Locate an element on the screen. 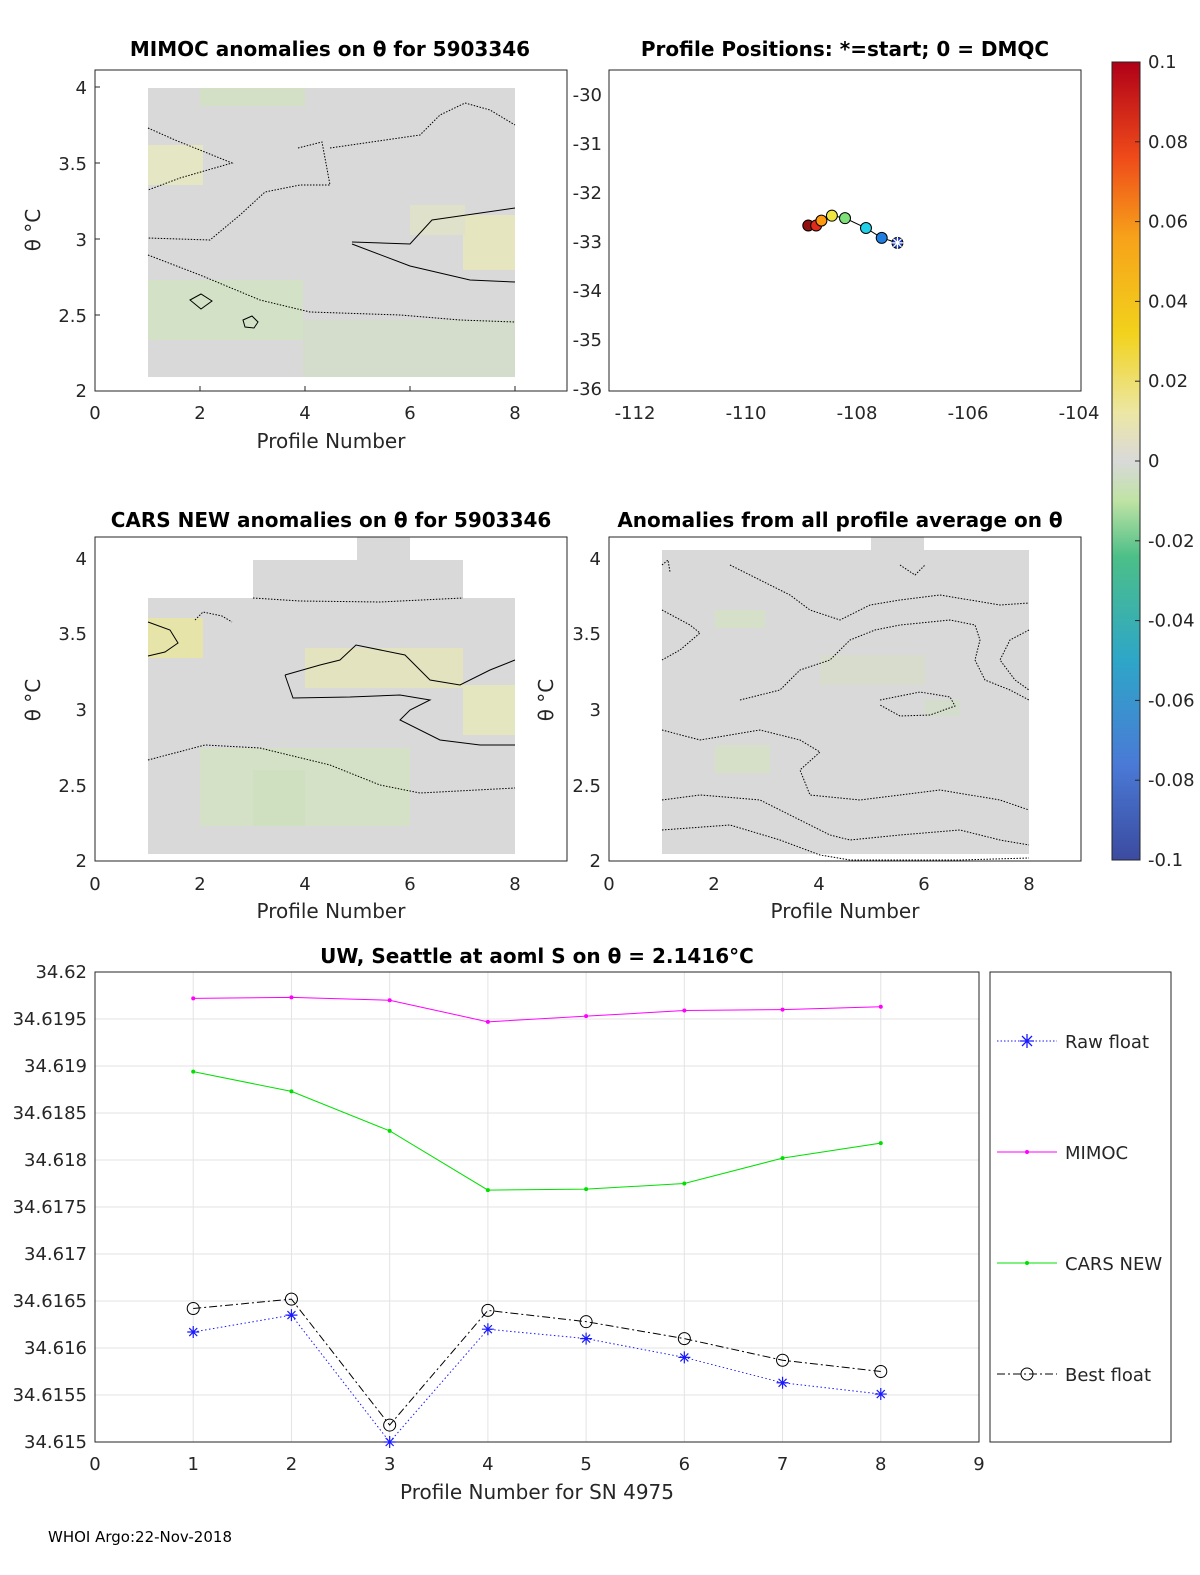 Image resolution: width=1200 pixels, height=1575 pixels. cars-x-label: Profile Number is located at coordinates (332, 911).